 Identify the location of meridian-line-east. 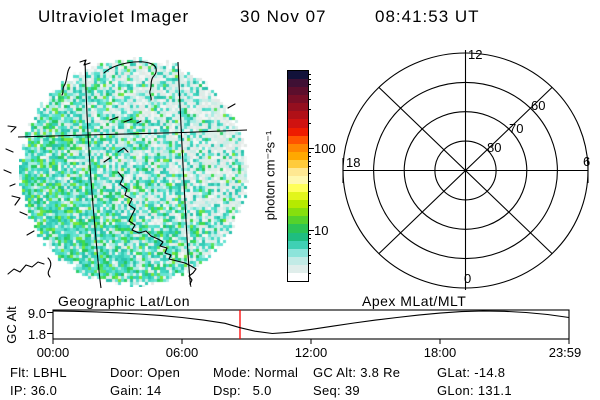
(184, 174).